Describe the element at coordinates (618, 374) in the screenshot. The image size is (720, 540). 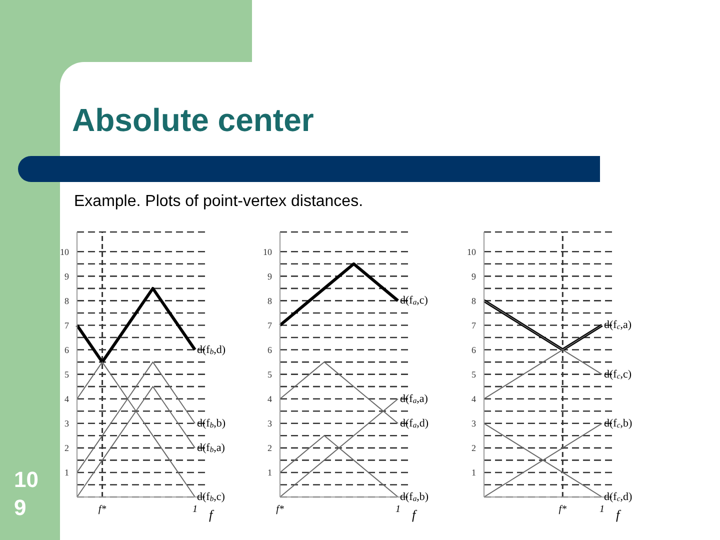
I see `series-label: d(f$_{c}$,c)` at that location.